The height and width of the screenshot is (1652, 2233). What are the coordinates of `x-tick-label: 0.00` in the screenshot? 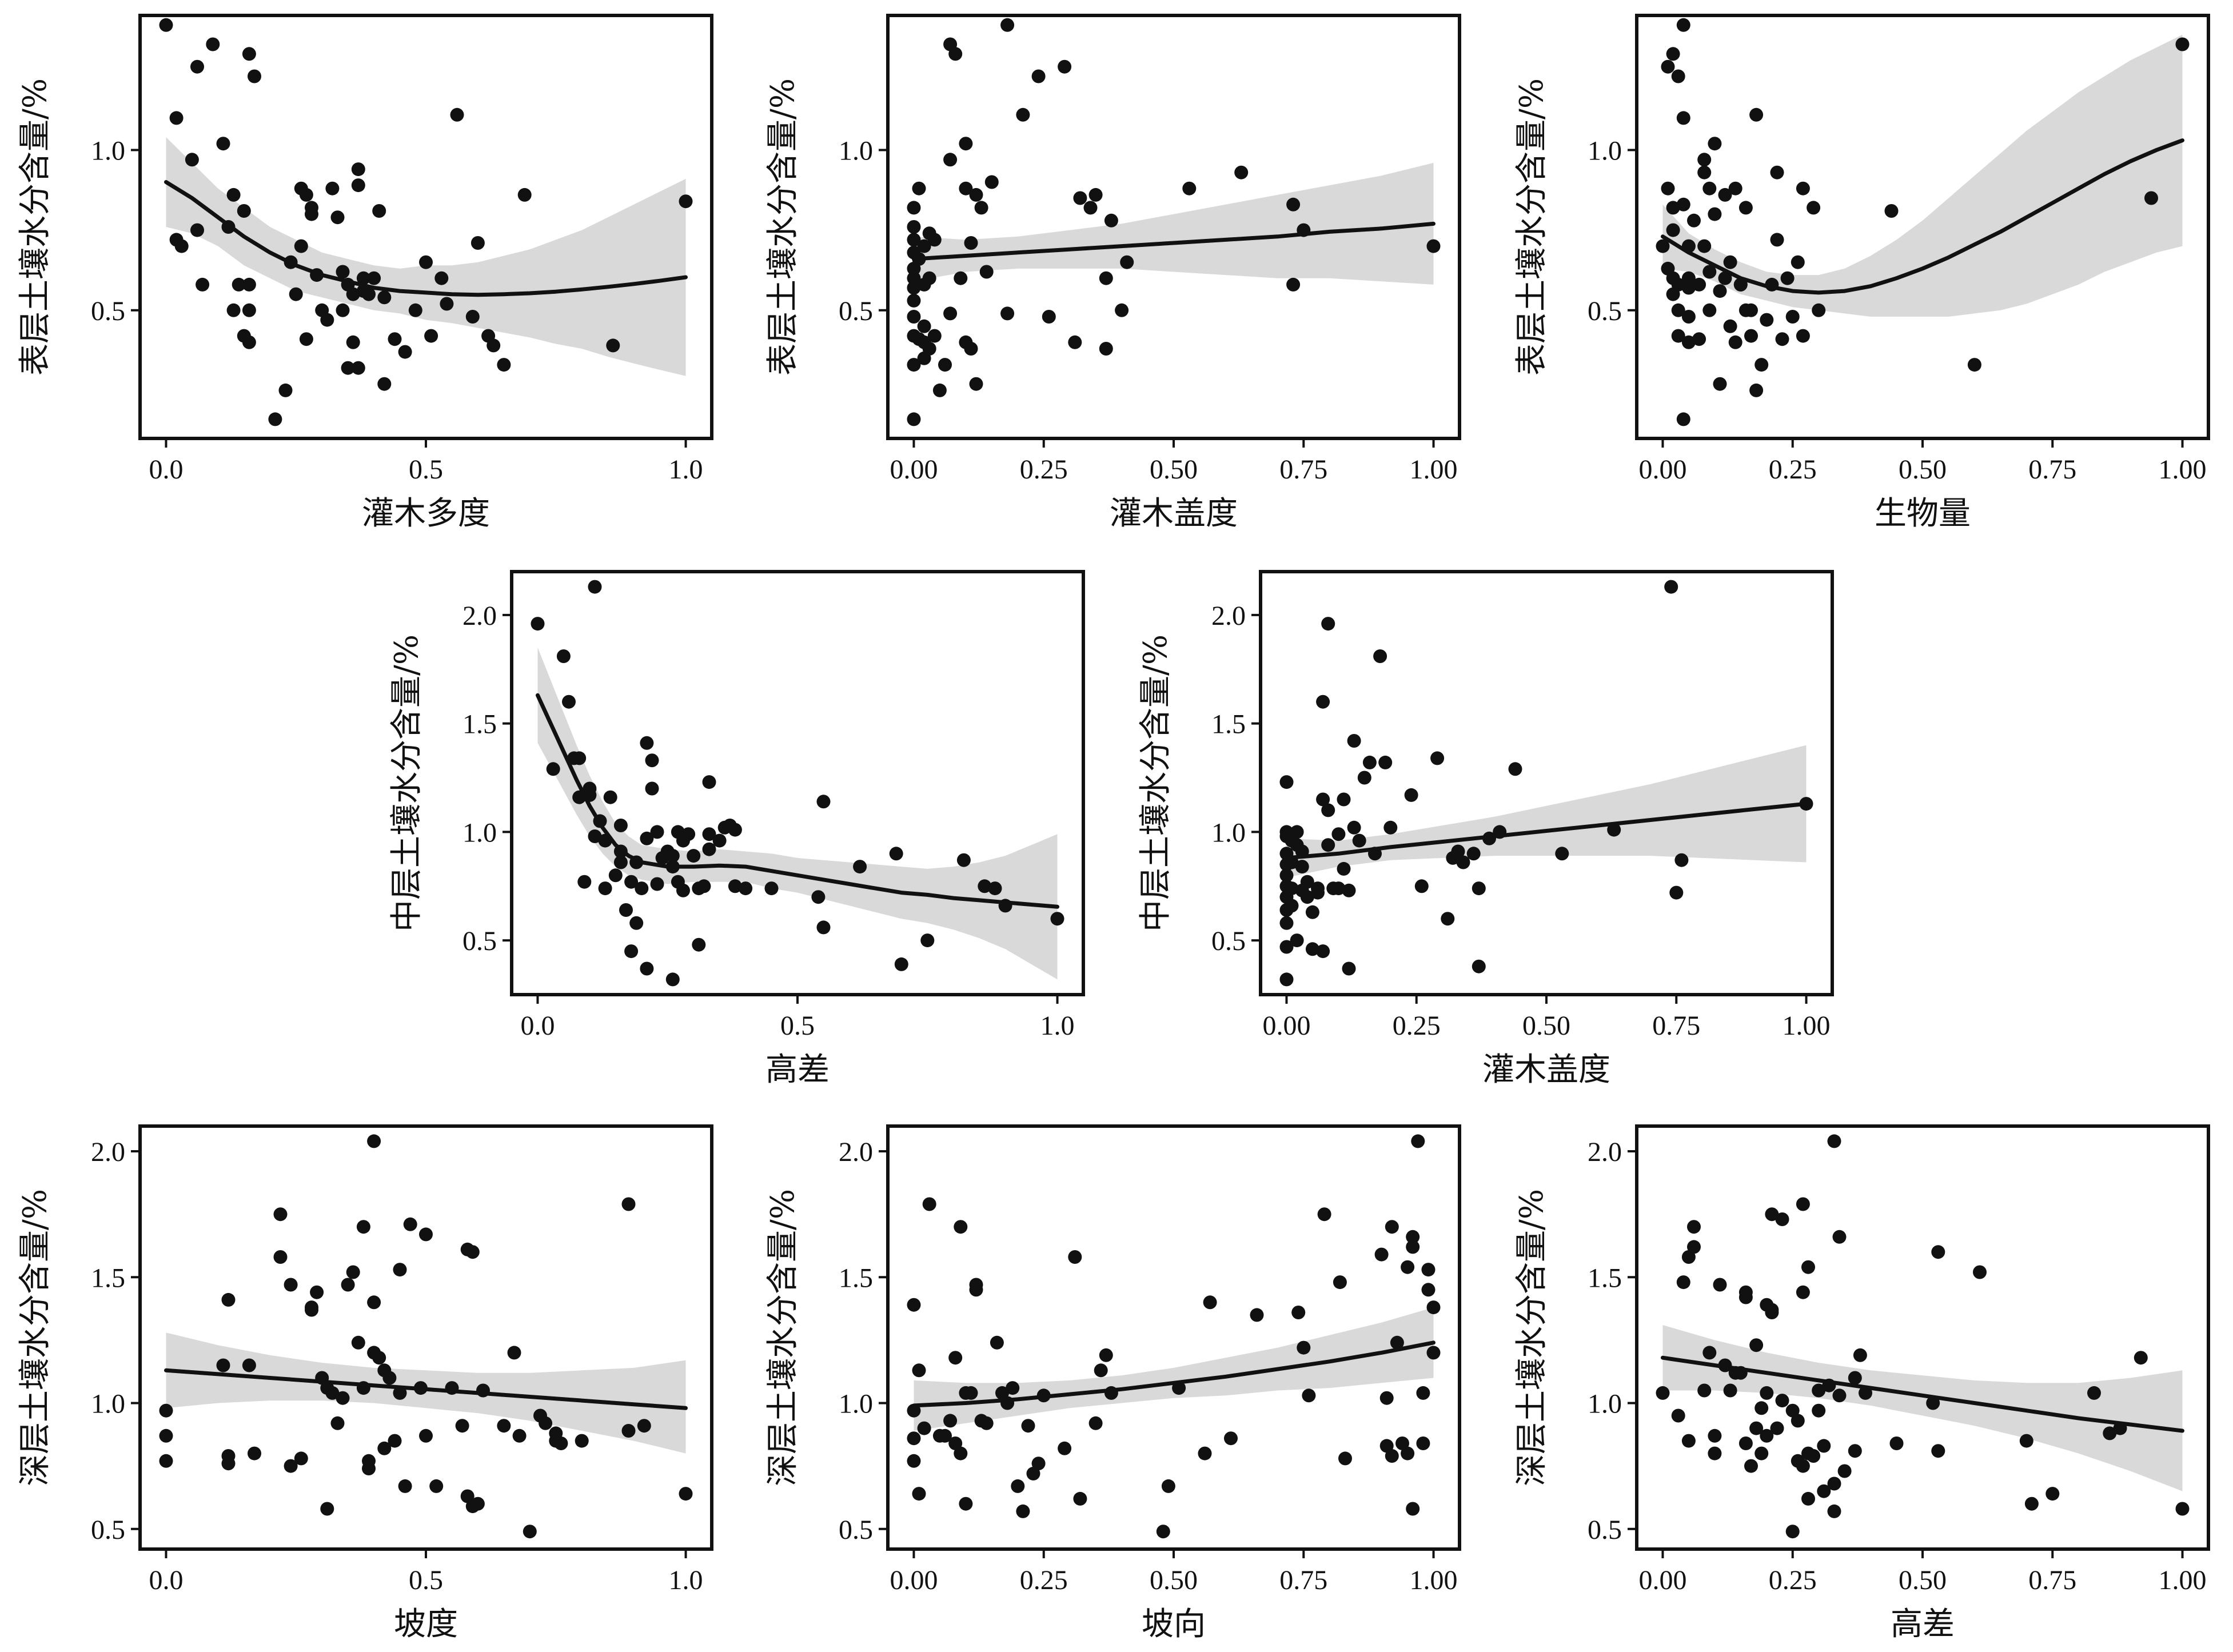 It's located at (914, 1580).